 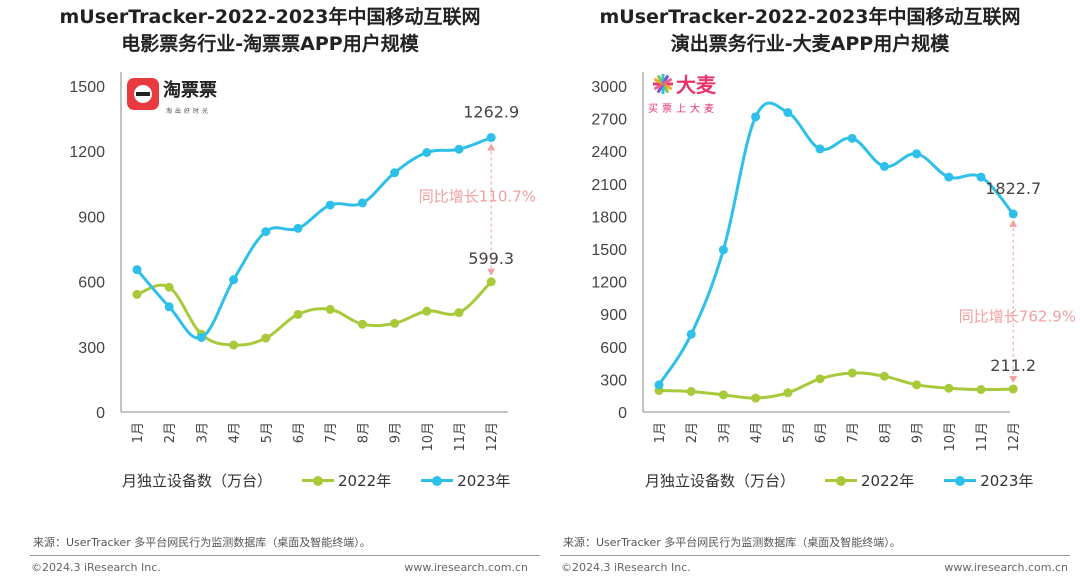 I want to click on logo-glasses, so click(x=143, y=94).